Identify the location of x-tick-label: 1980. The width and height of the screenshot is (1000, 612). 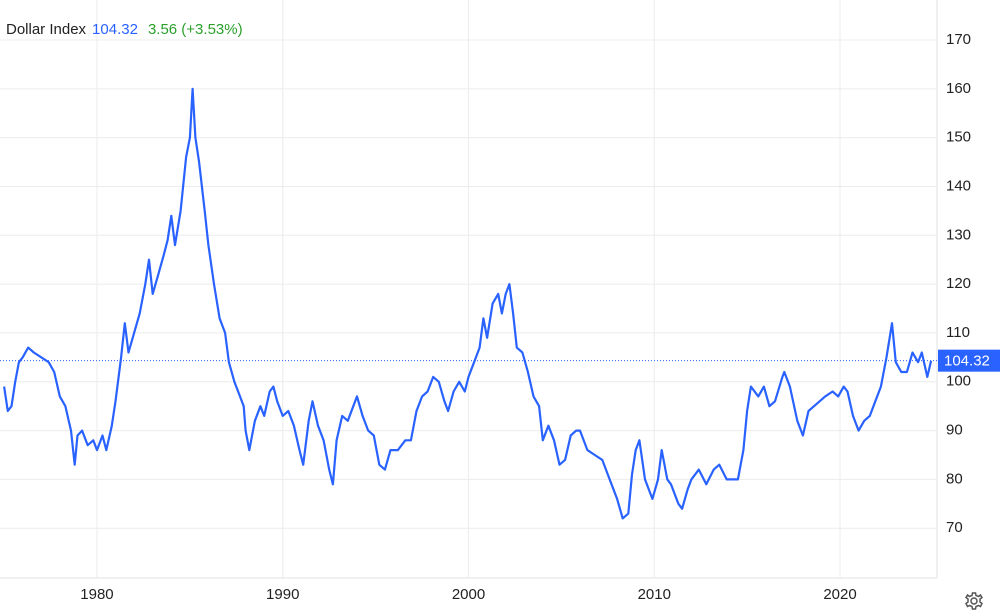
(96, 594).